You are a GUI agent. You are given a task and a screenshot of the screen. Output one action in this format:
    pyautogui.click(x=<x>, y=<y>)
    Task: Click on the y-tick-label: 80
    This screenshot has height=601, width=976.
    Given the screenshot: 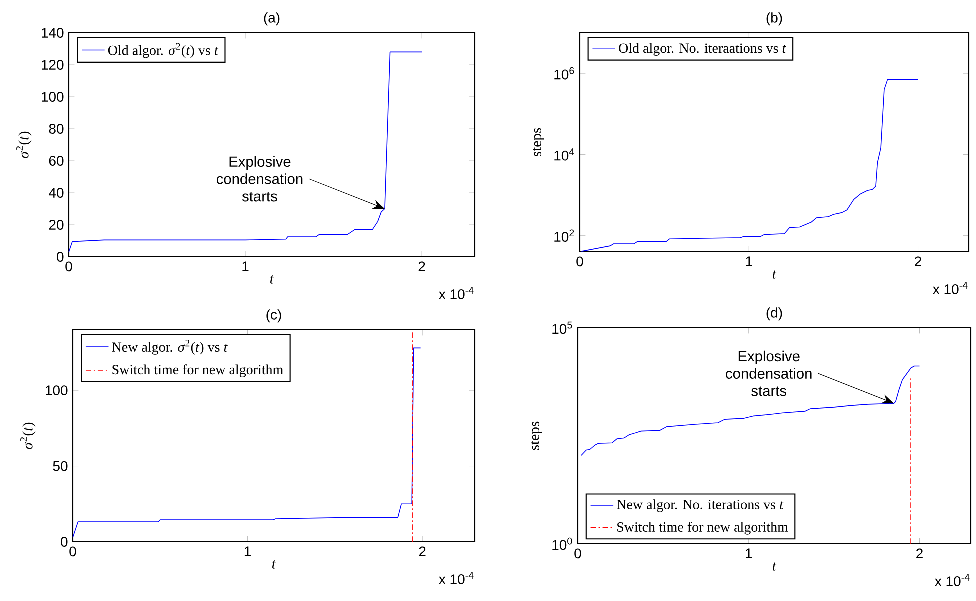 What is the action you would take?
    pyautogui.click(x=56, y=129)
    